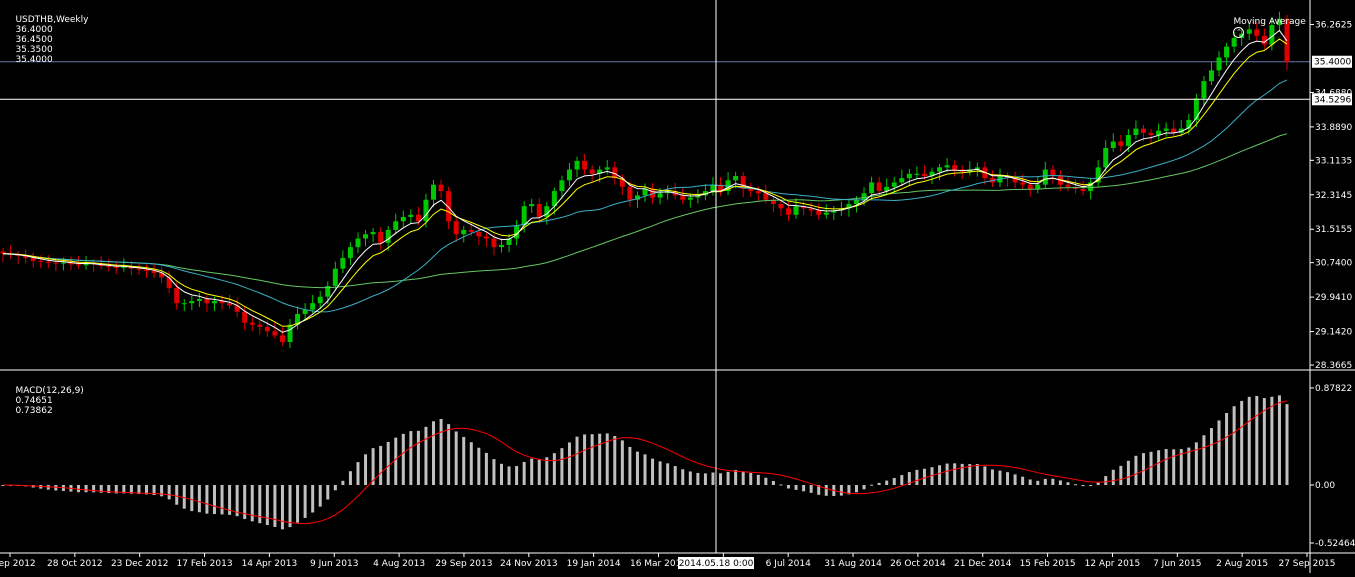 The height and width of the screenshot is (577, 1355). I want to click on macd-tick-label: 0.87822, so click(1333, 389).